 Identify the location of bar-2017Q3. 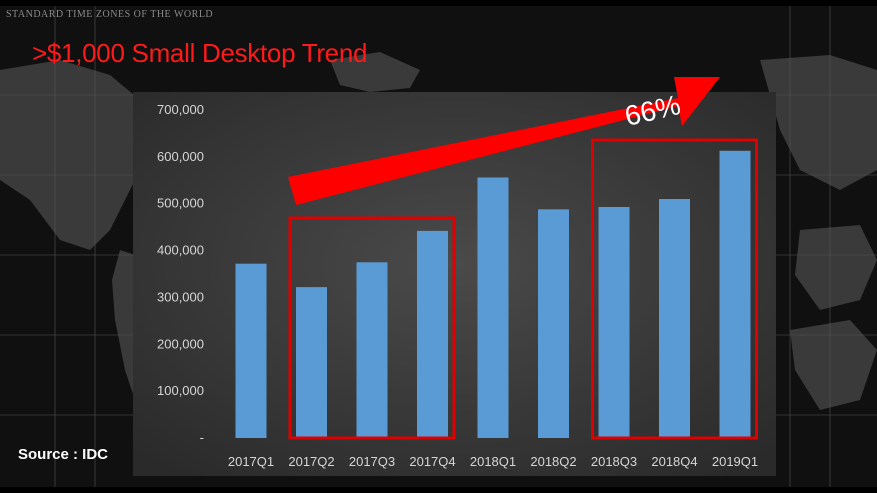
(372, 350).